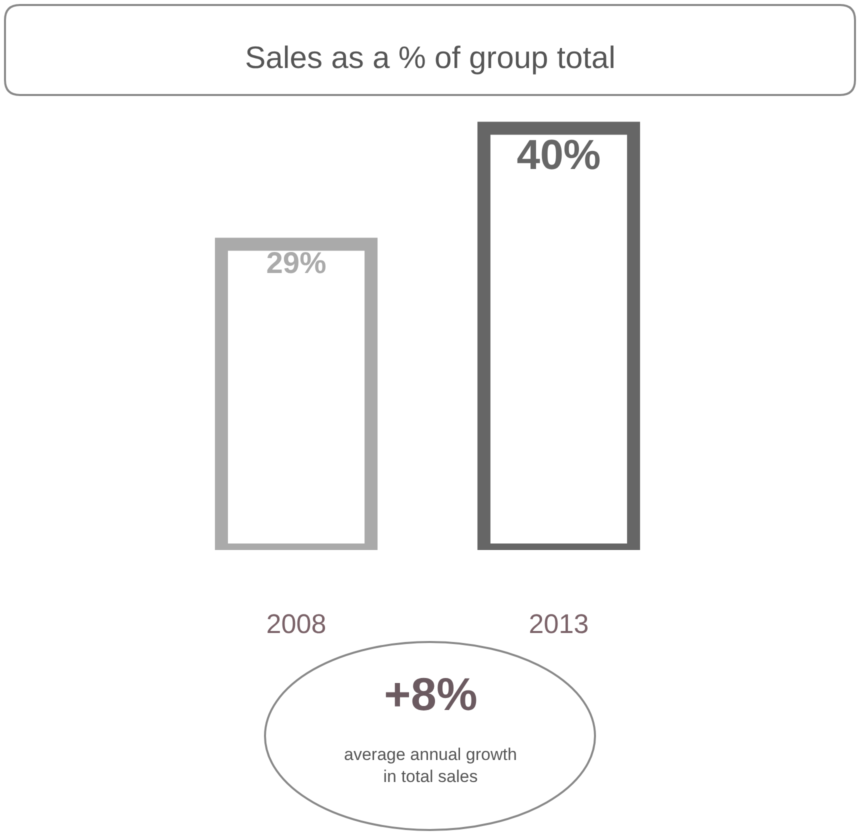 This screenshot has width=860, height=835. I want to click on text: average annual growth in total sales, so click(430, 765).